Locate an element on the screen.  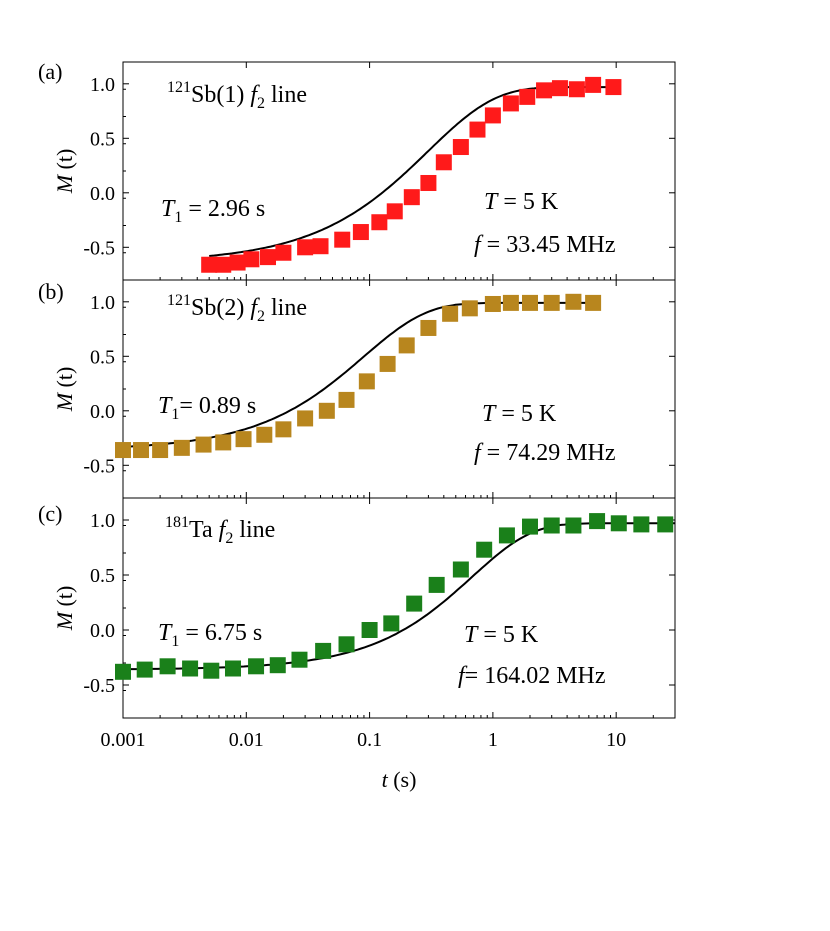
temperature-label: T = 5 K is located at coordinates (521, 202).